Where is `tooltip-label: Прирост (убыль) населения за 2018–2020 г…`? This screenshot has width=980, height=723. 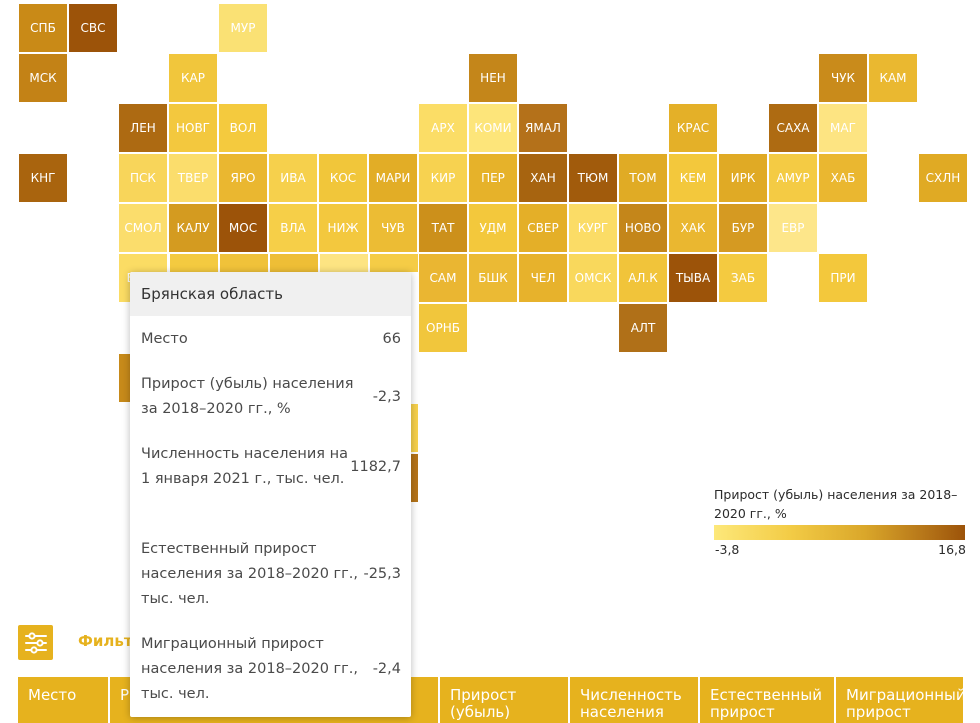
tooltip-label: Прирост (убыль) населения за 2018–2020 г… is located at coordinates (247, 396).